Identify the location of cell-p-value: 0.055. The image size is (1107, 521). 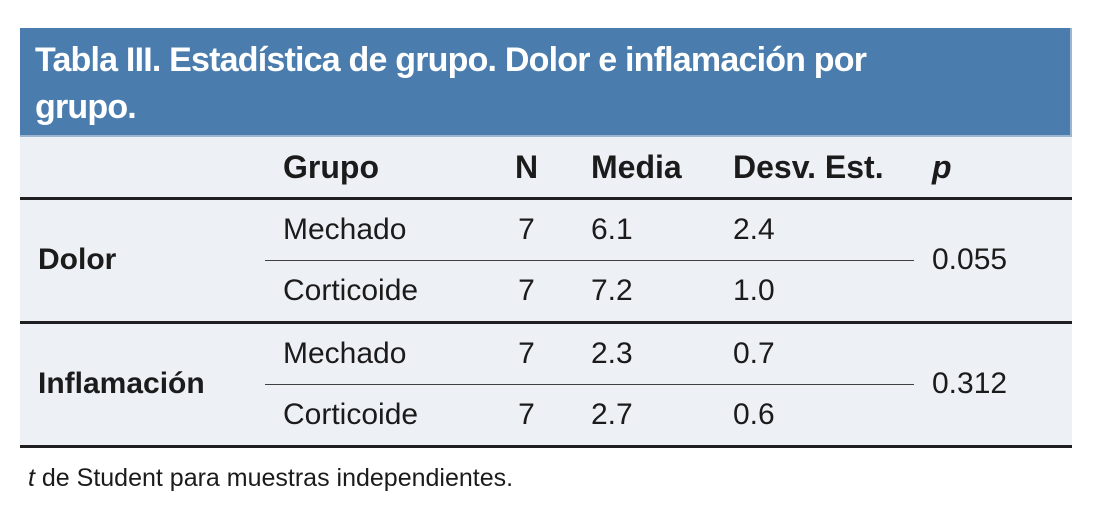
(970, 260).